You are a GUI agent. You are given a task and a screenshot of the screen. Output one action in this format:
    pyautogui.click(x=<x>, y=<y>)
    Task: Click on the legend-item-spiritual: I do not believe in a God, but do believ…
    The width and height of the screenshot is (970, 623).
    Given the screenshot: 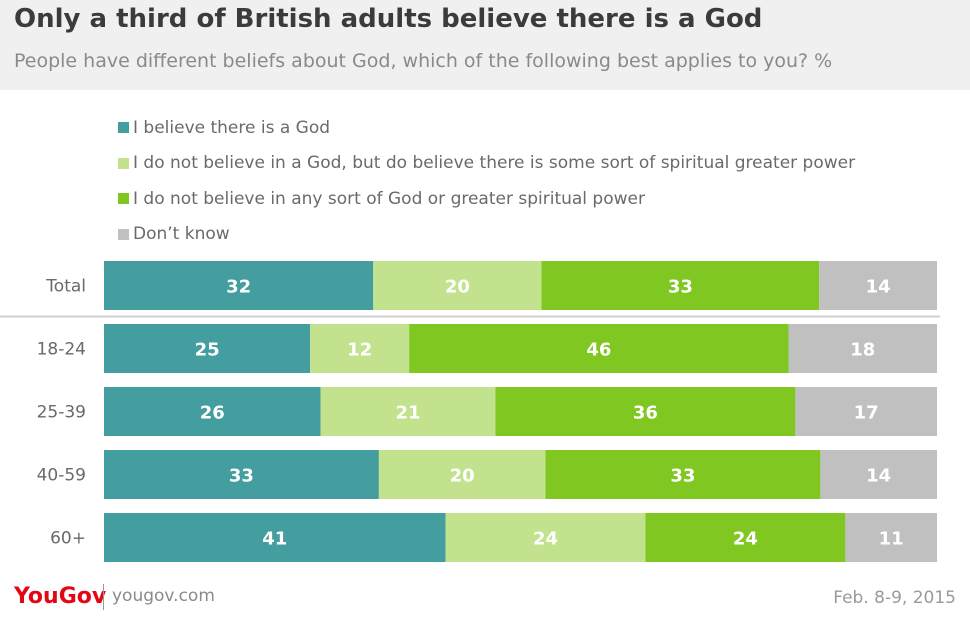 What is the action you would take?
    pyautogui.click(x=486, y=164)
    